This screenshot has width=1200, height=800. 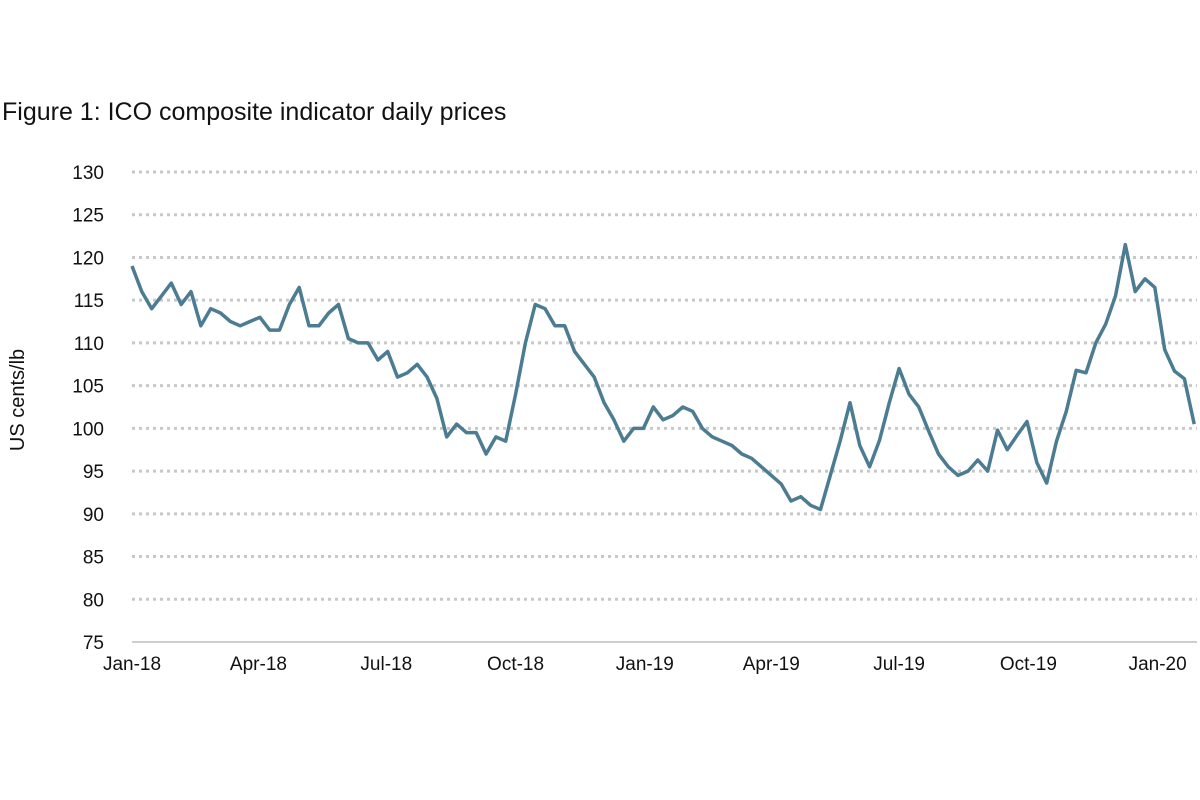 I want to click on y-tick-label: 105, so click(x=88, y=387).